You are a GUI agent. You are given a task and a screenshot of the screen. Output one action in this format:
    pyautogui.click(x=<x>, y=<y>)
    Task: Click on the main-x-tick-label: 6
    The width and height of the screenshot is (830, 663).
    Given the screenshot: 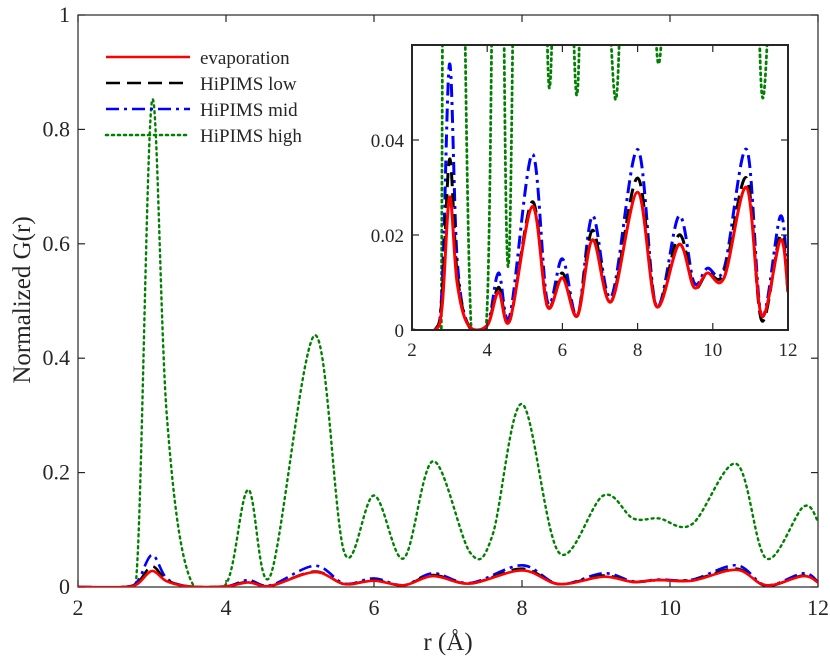 What is the action you would take?
    pyautogui.click(x=374, y=607)
    